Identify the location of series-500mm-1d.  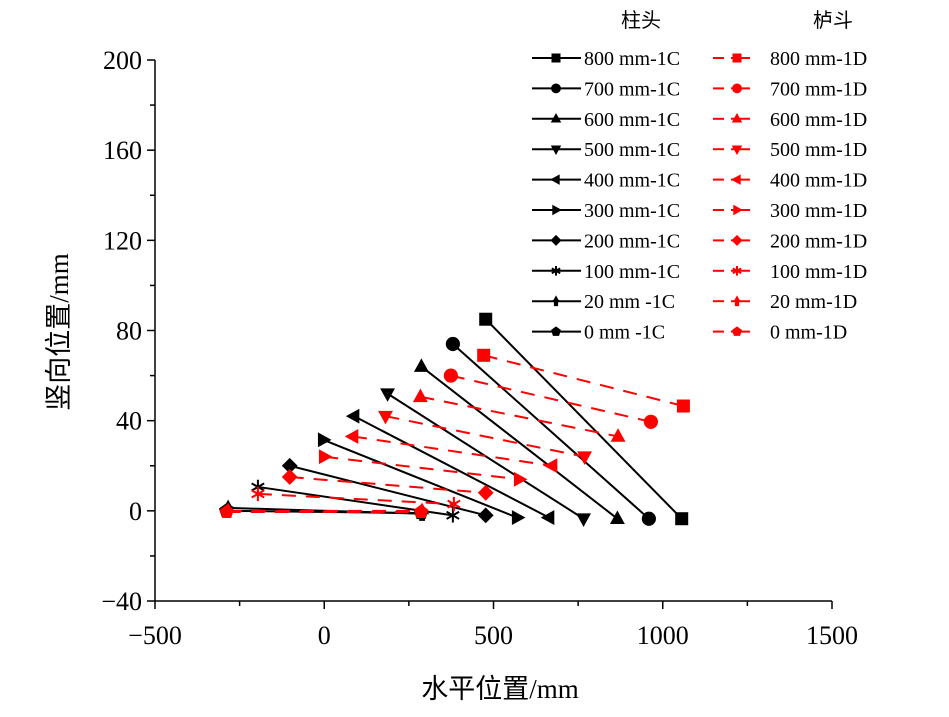
(485, 437).